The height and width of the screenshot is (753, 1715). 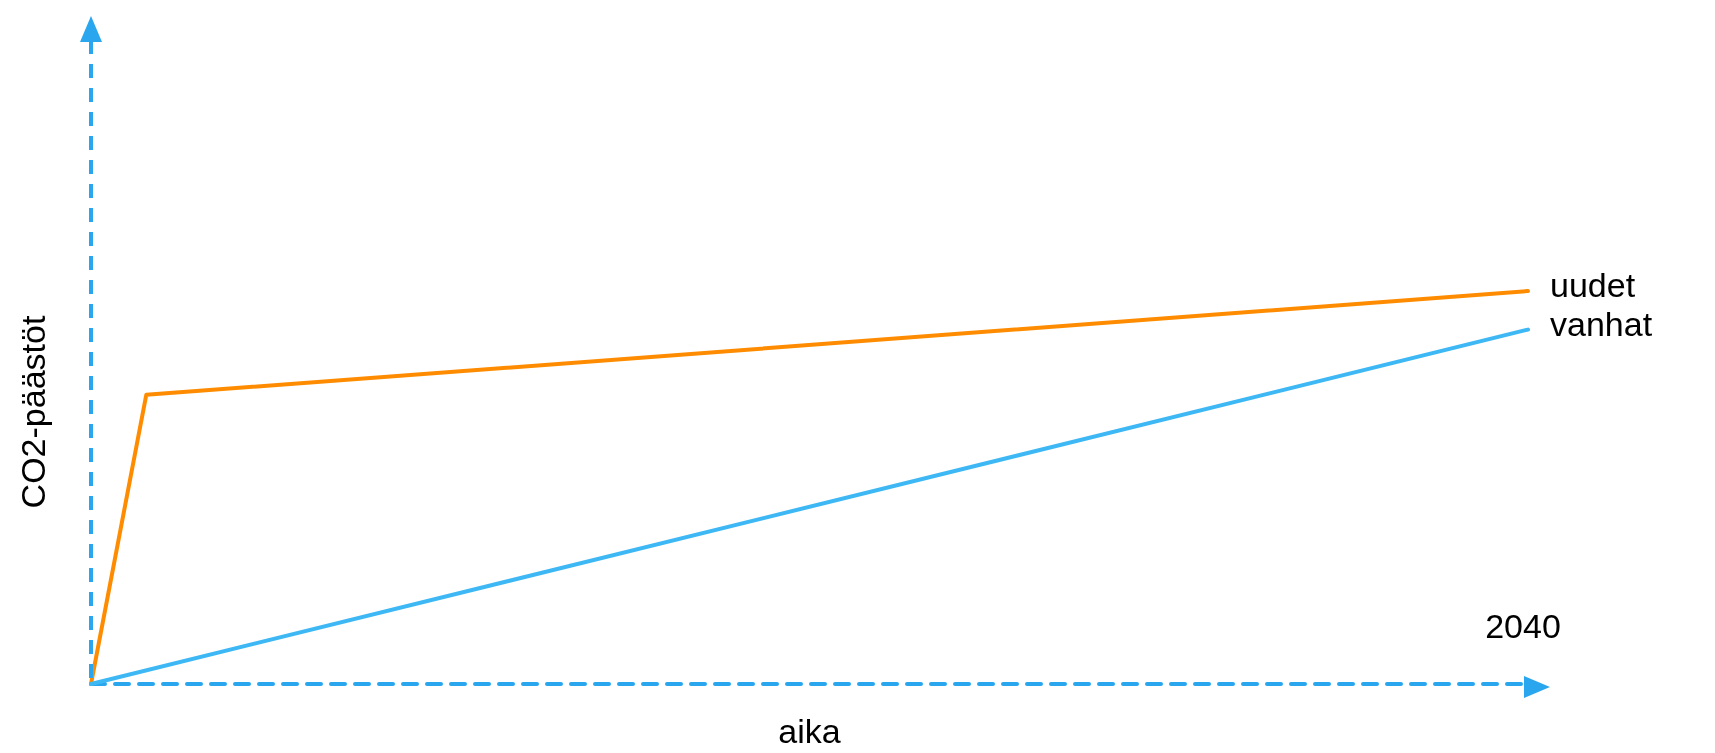 I want to click on x-axis-title: aika, so click(x=809, y=731).